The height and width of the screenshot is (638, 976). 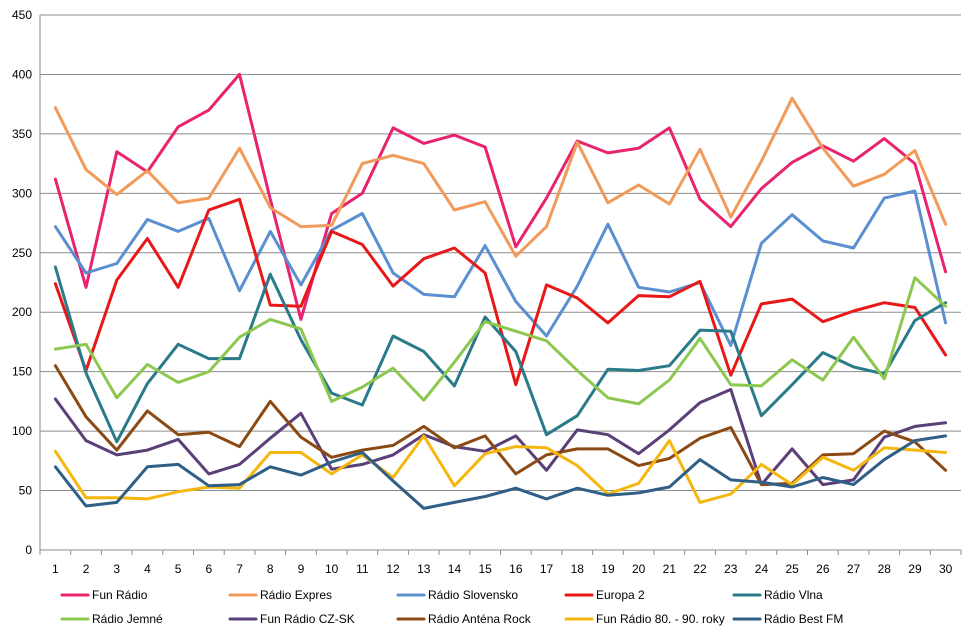 I want to click on x-tick-label: 18, so click(x=578, y=569).